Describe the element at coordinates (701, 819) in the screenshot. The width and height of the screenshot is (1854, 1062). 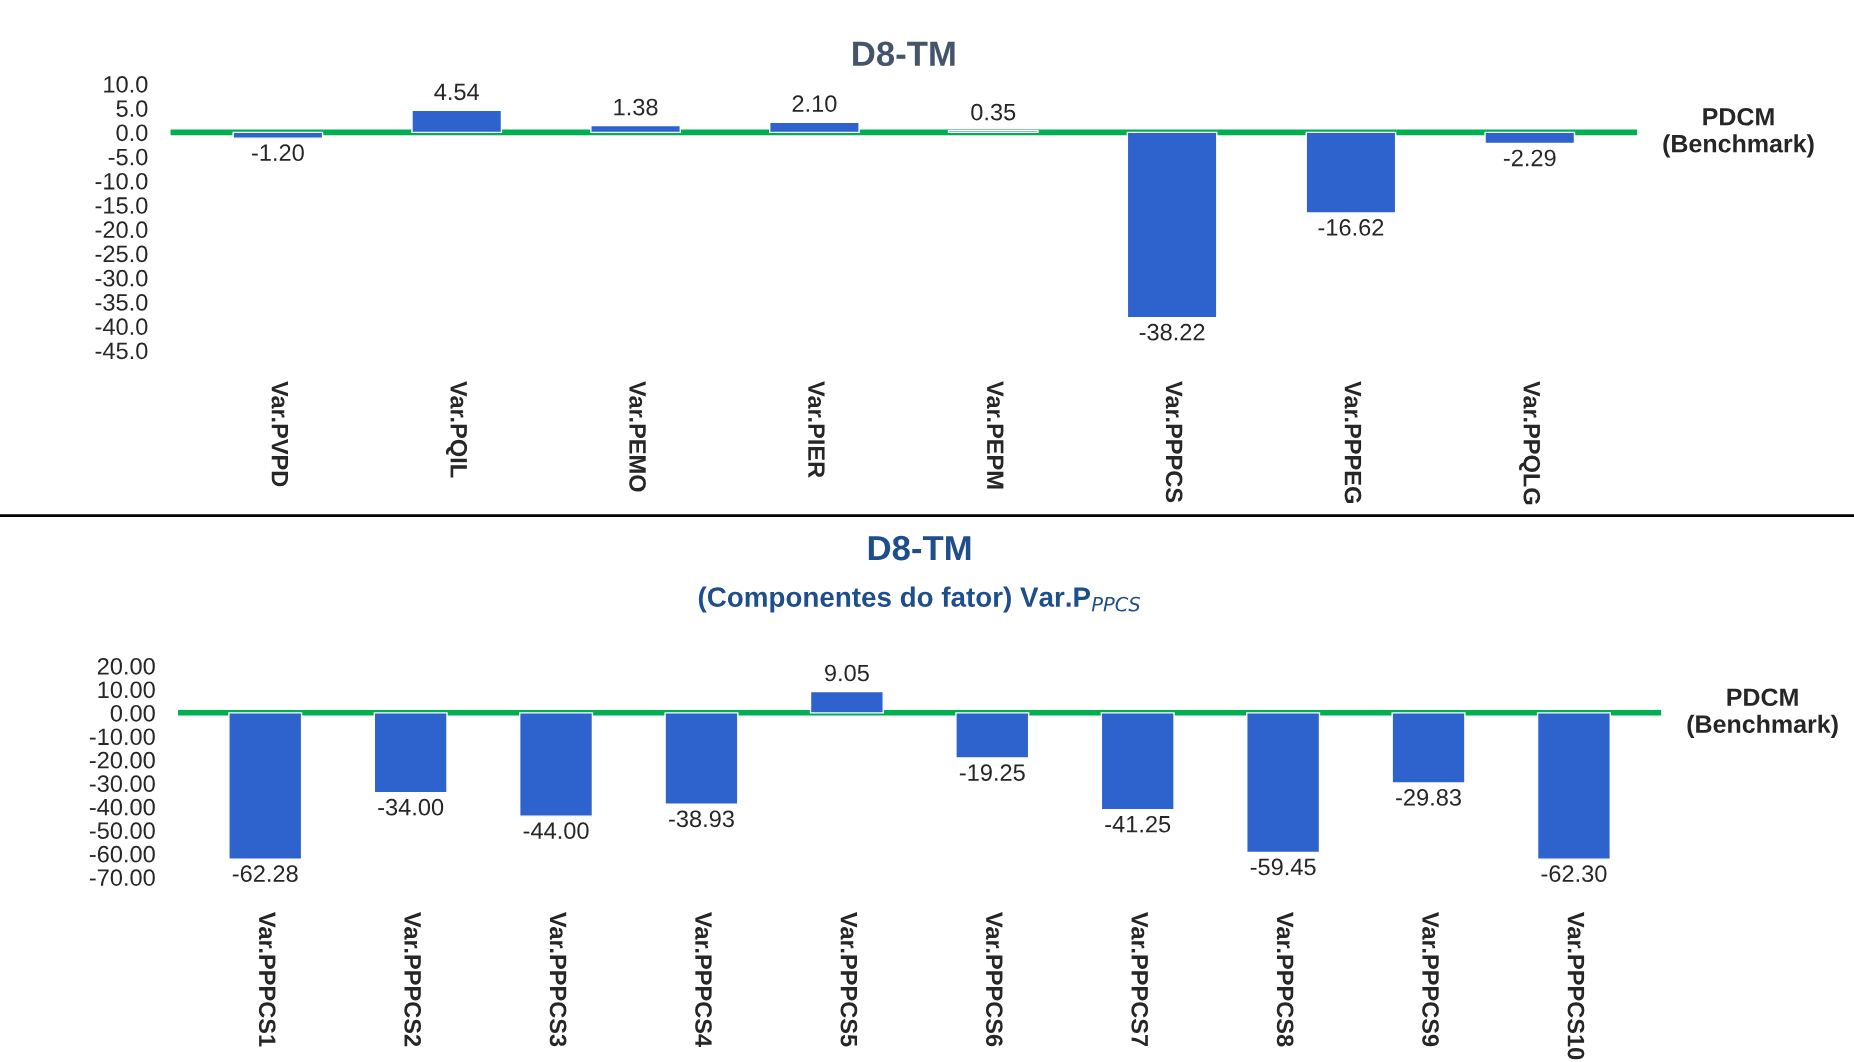
I see `data-label: -38.93` at that location.